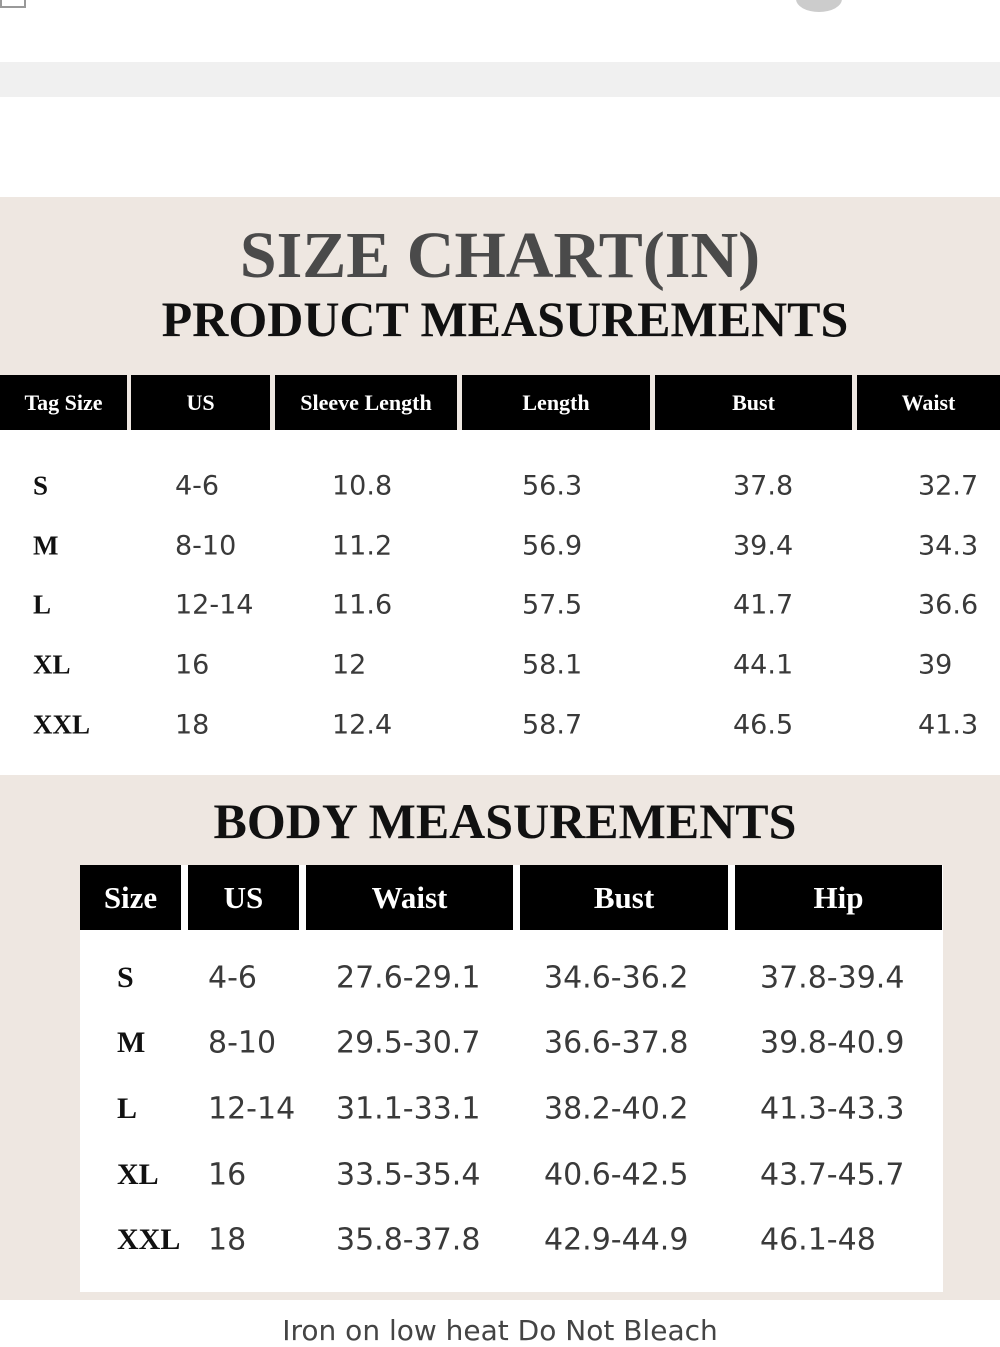 The image size is (1000, 1347). Describe the element at coordinates (13, 4) in the screenshot. I see `icon` at that location.